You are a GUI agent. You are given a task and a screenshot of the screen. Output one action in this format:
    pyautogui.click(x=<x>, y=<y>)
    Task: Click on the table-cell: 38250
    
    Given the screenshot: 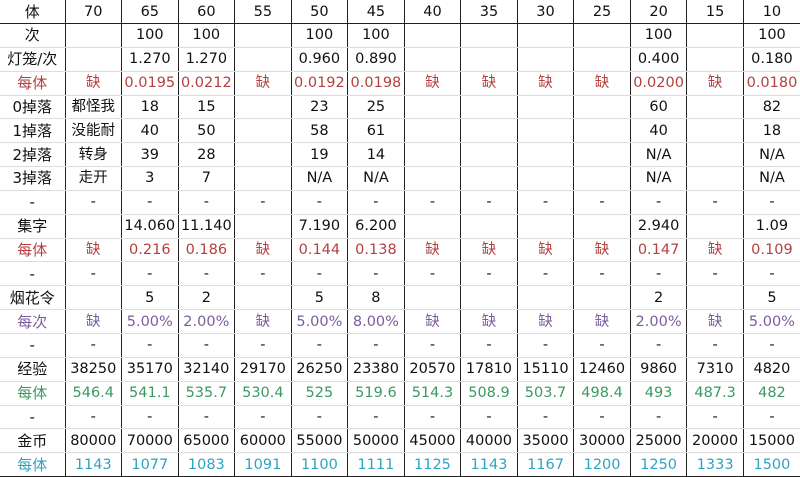 What is the action you would take?
    pyautogui.click(x=93, y=369)
    